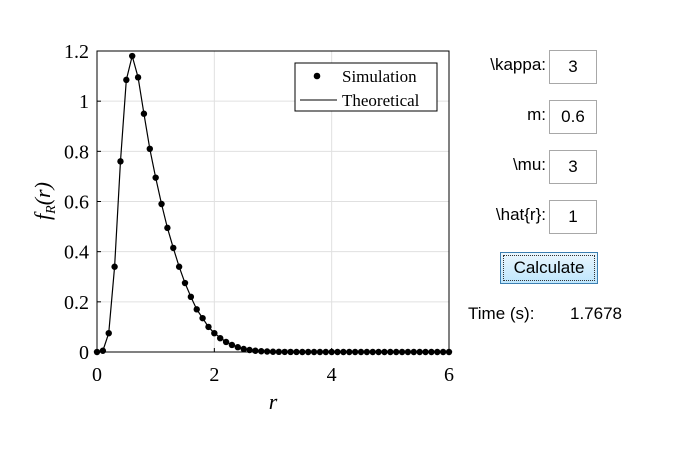 This screenshot has width=700, height=451. What do you see at coordinates (76, 253) in the screenshot?
I see `y-tick-label: 0.4` at bounding box center [76, 253].